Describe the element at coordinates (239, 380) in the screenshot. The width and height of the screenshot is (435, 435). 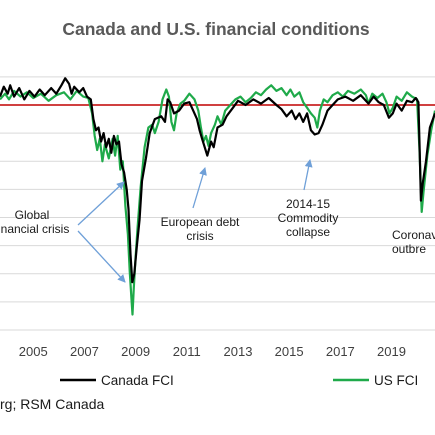
I see `legend: Canada FCI US FCI` at that location.